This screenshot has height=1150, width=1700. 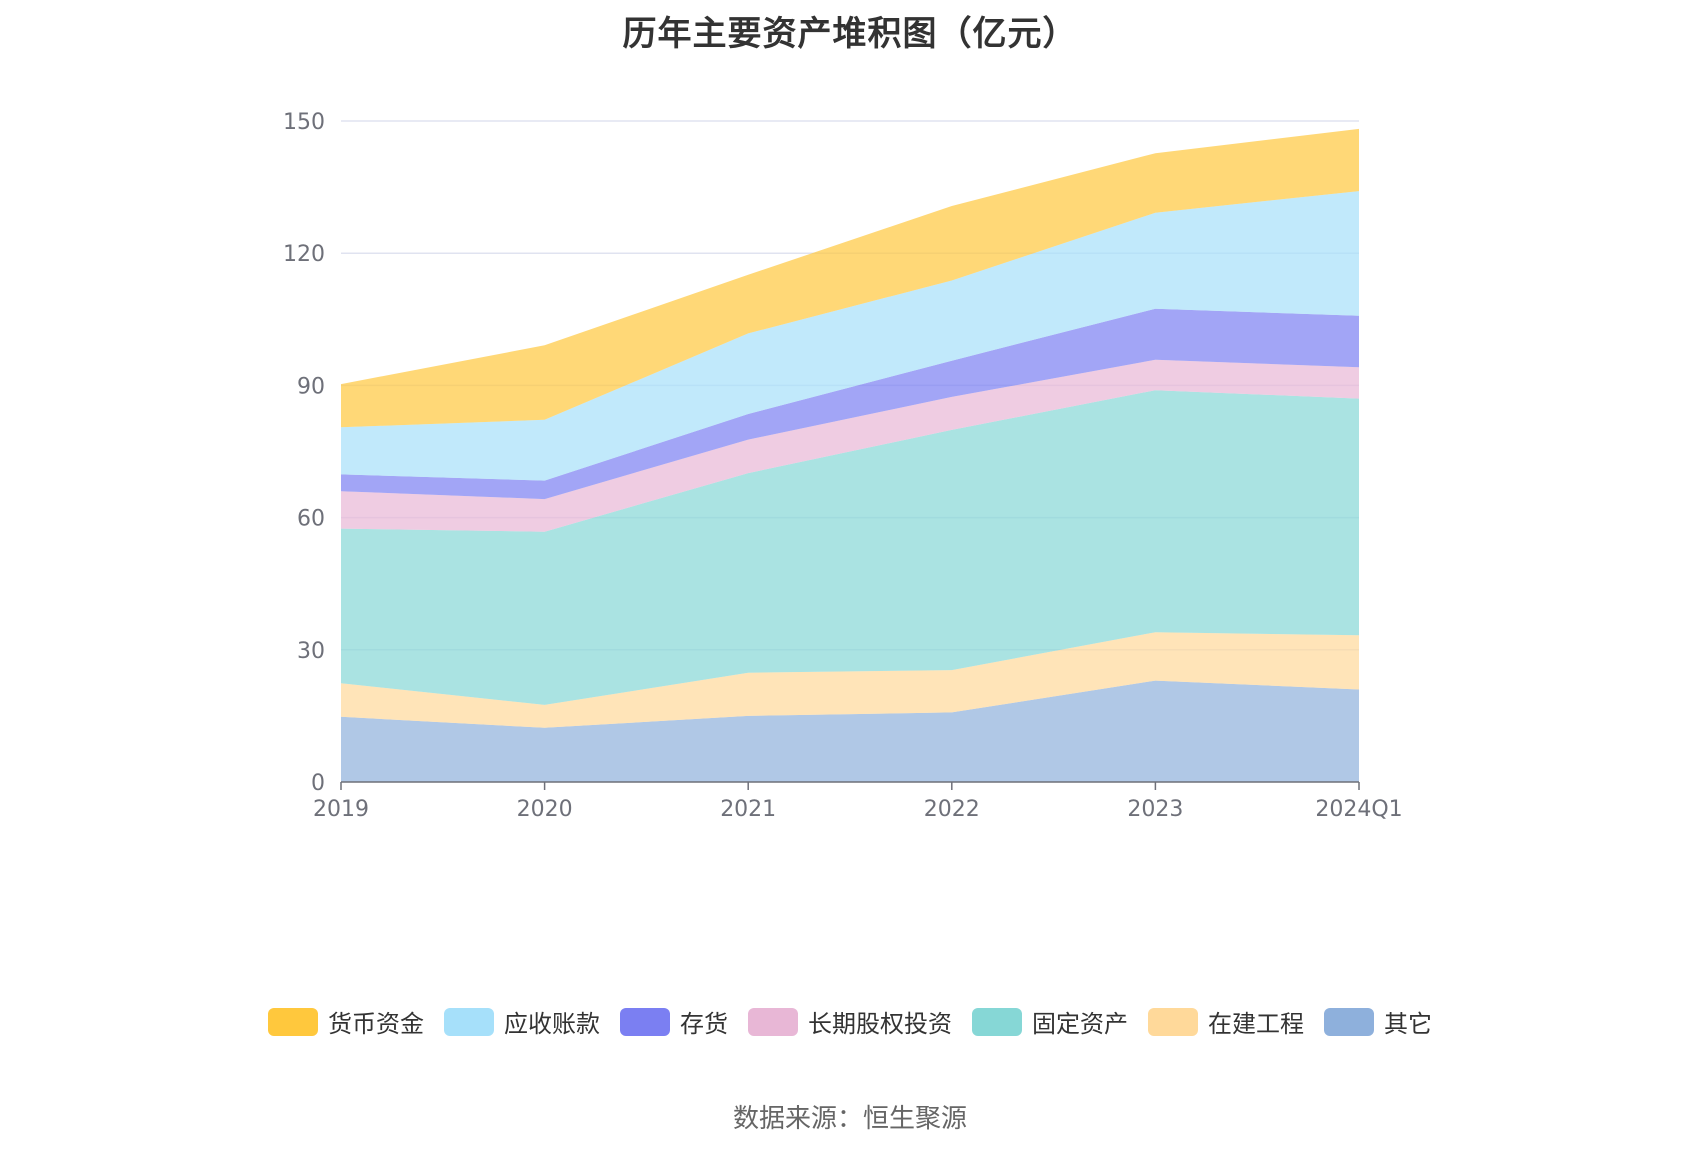 I want to click on legend-label: 长期股权投资, so click(x=880, y=1024).